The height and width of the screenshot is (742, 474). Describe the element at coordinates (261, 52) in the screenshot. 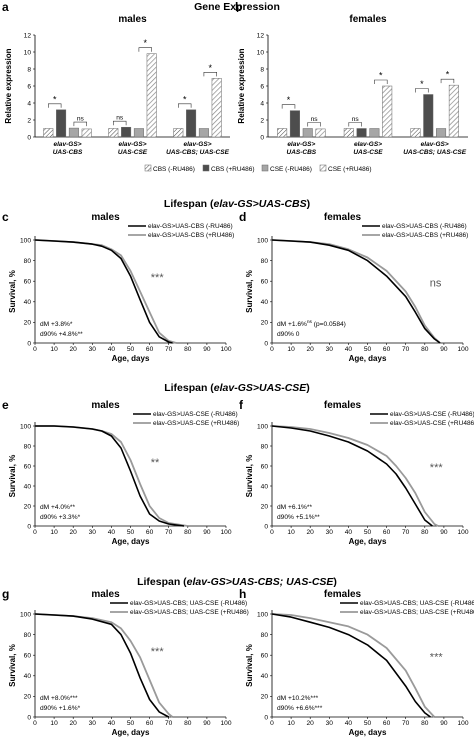

I see `y-tick-label: 10` at that location.